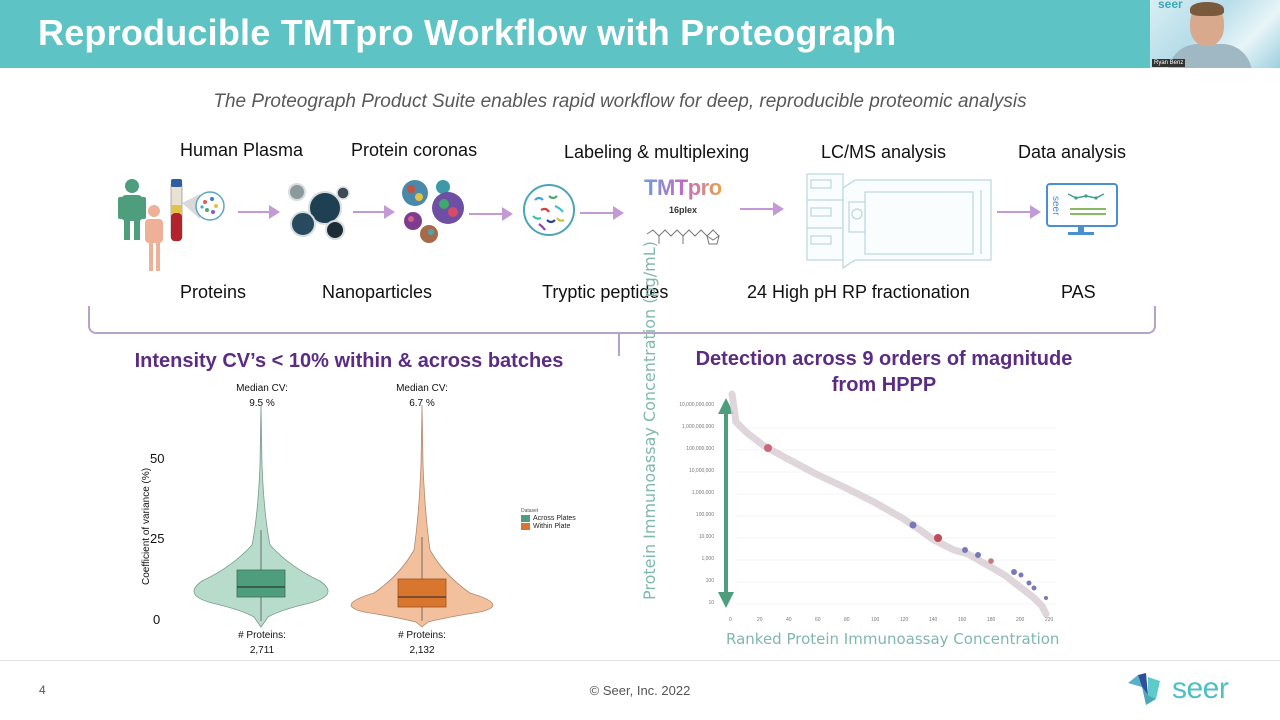 The image size is (1280, 720). I want to click on presenter-name-tag: Ryan Benz, so click(1169, 63).